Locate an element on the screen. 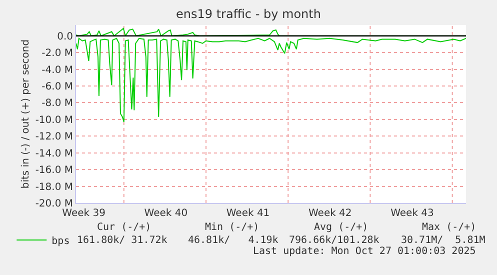 This screenshot has width=497, height=275. chart-title: ens19 traffic - by month is located at coordinates (248, 14).